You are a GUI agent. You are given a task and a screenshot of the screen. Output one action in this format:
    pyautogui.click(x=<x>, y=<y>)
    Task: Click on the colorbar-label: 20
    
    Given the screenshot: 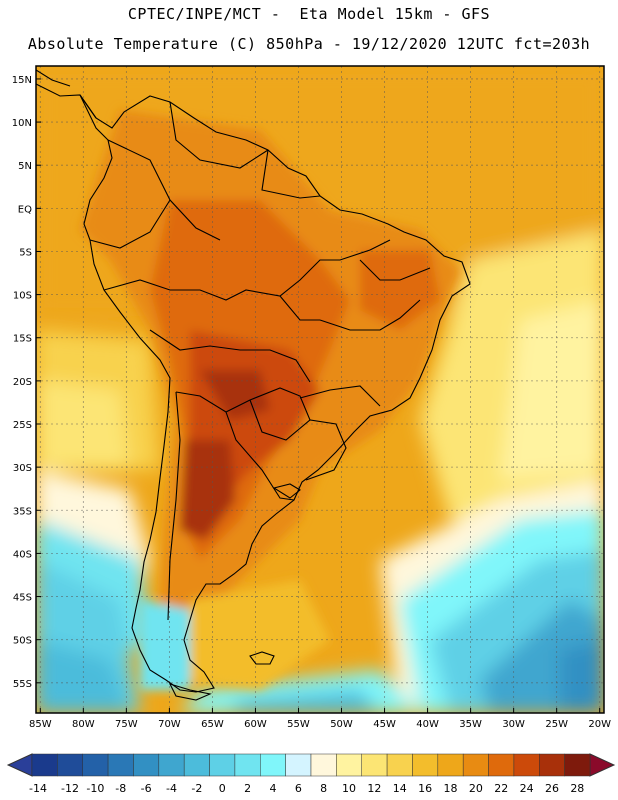 What is the action you would take?
    pyautogui.click(x=476, y=788)
    